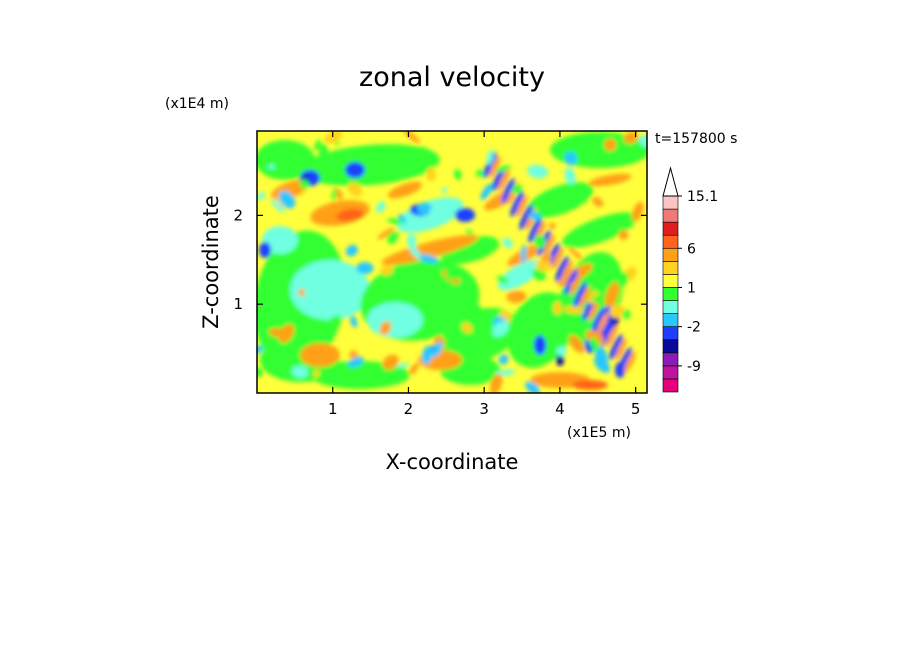 Image resolution: width=904 pixels, height=654 pixels. Describe the element at coordinates (560, 409) in the screenshot. I see `x-tick-label: 4` at that location.